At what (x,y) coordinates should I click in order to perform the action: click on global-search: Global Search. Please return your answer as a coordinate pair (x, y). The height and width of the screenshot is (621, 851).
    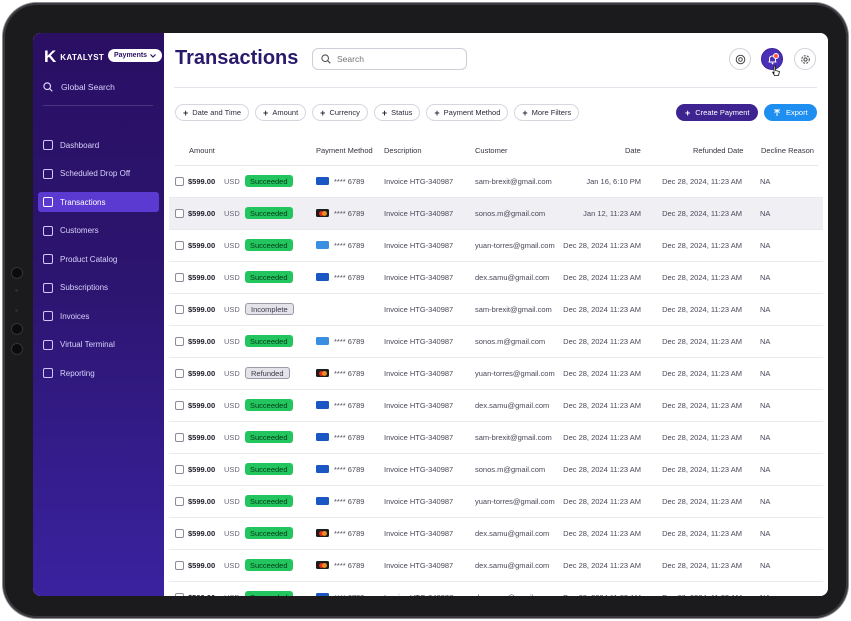
    Looking at the image, I should click on (99, 87).